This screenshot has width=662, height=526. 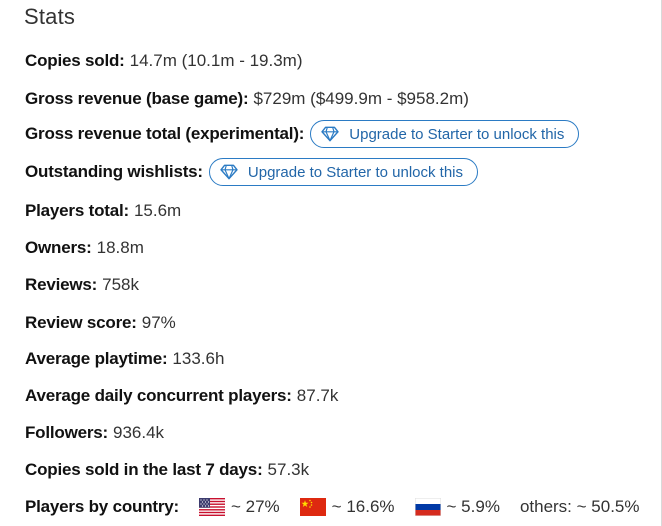 What do you see at coordinates (96, 358) in the screenshot?
I see `stat-label: Average playtime:` at bounding box center [96, 358].